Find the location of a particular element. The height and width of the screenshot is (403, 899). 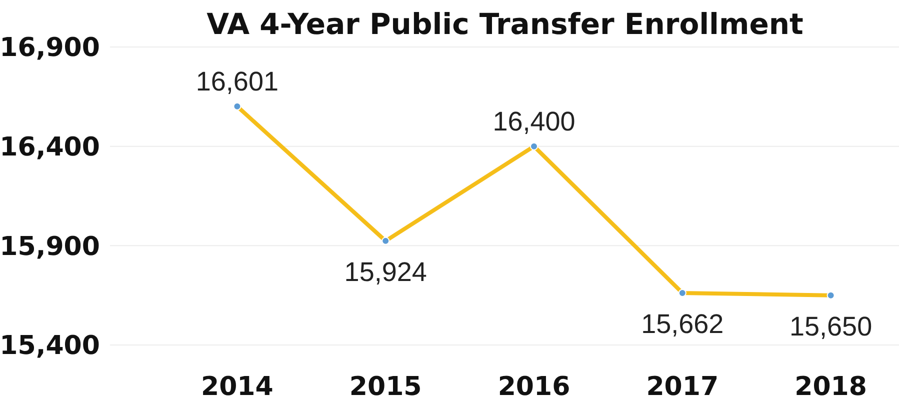

x-tick-label: 2015 is located at coordinates (385, 387).